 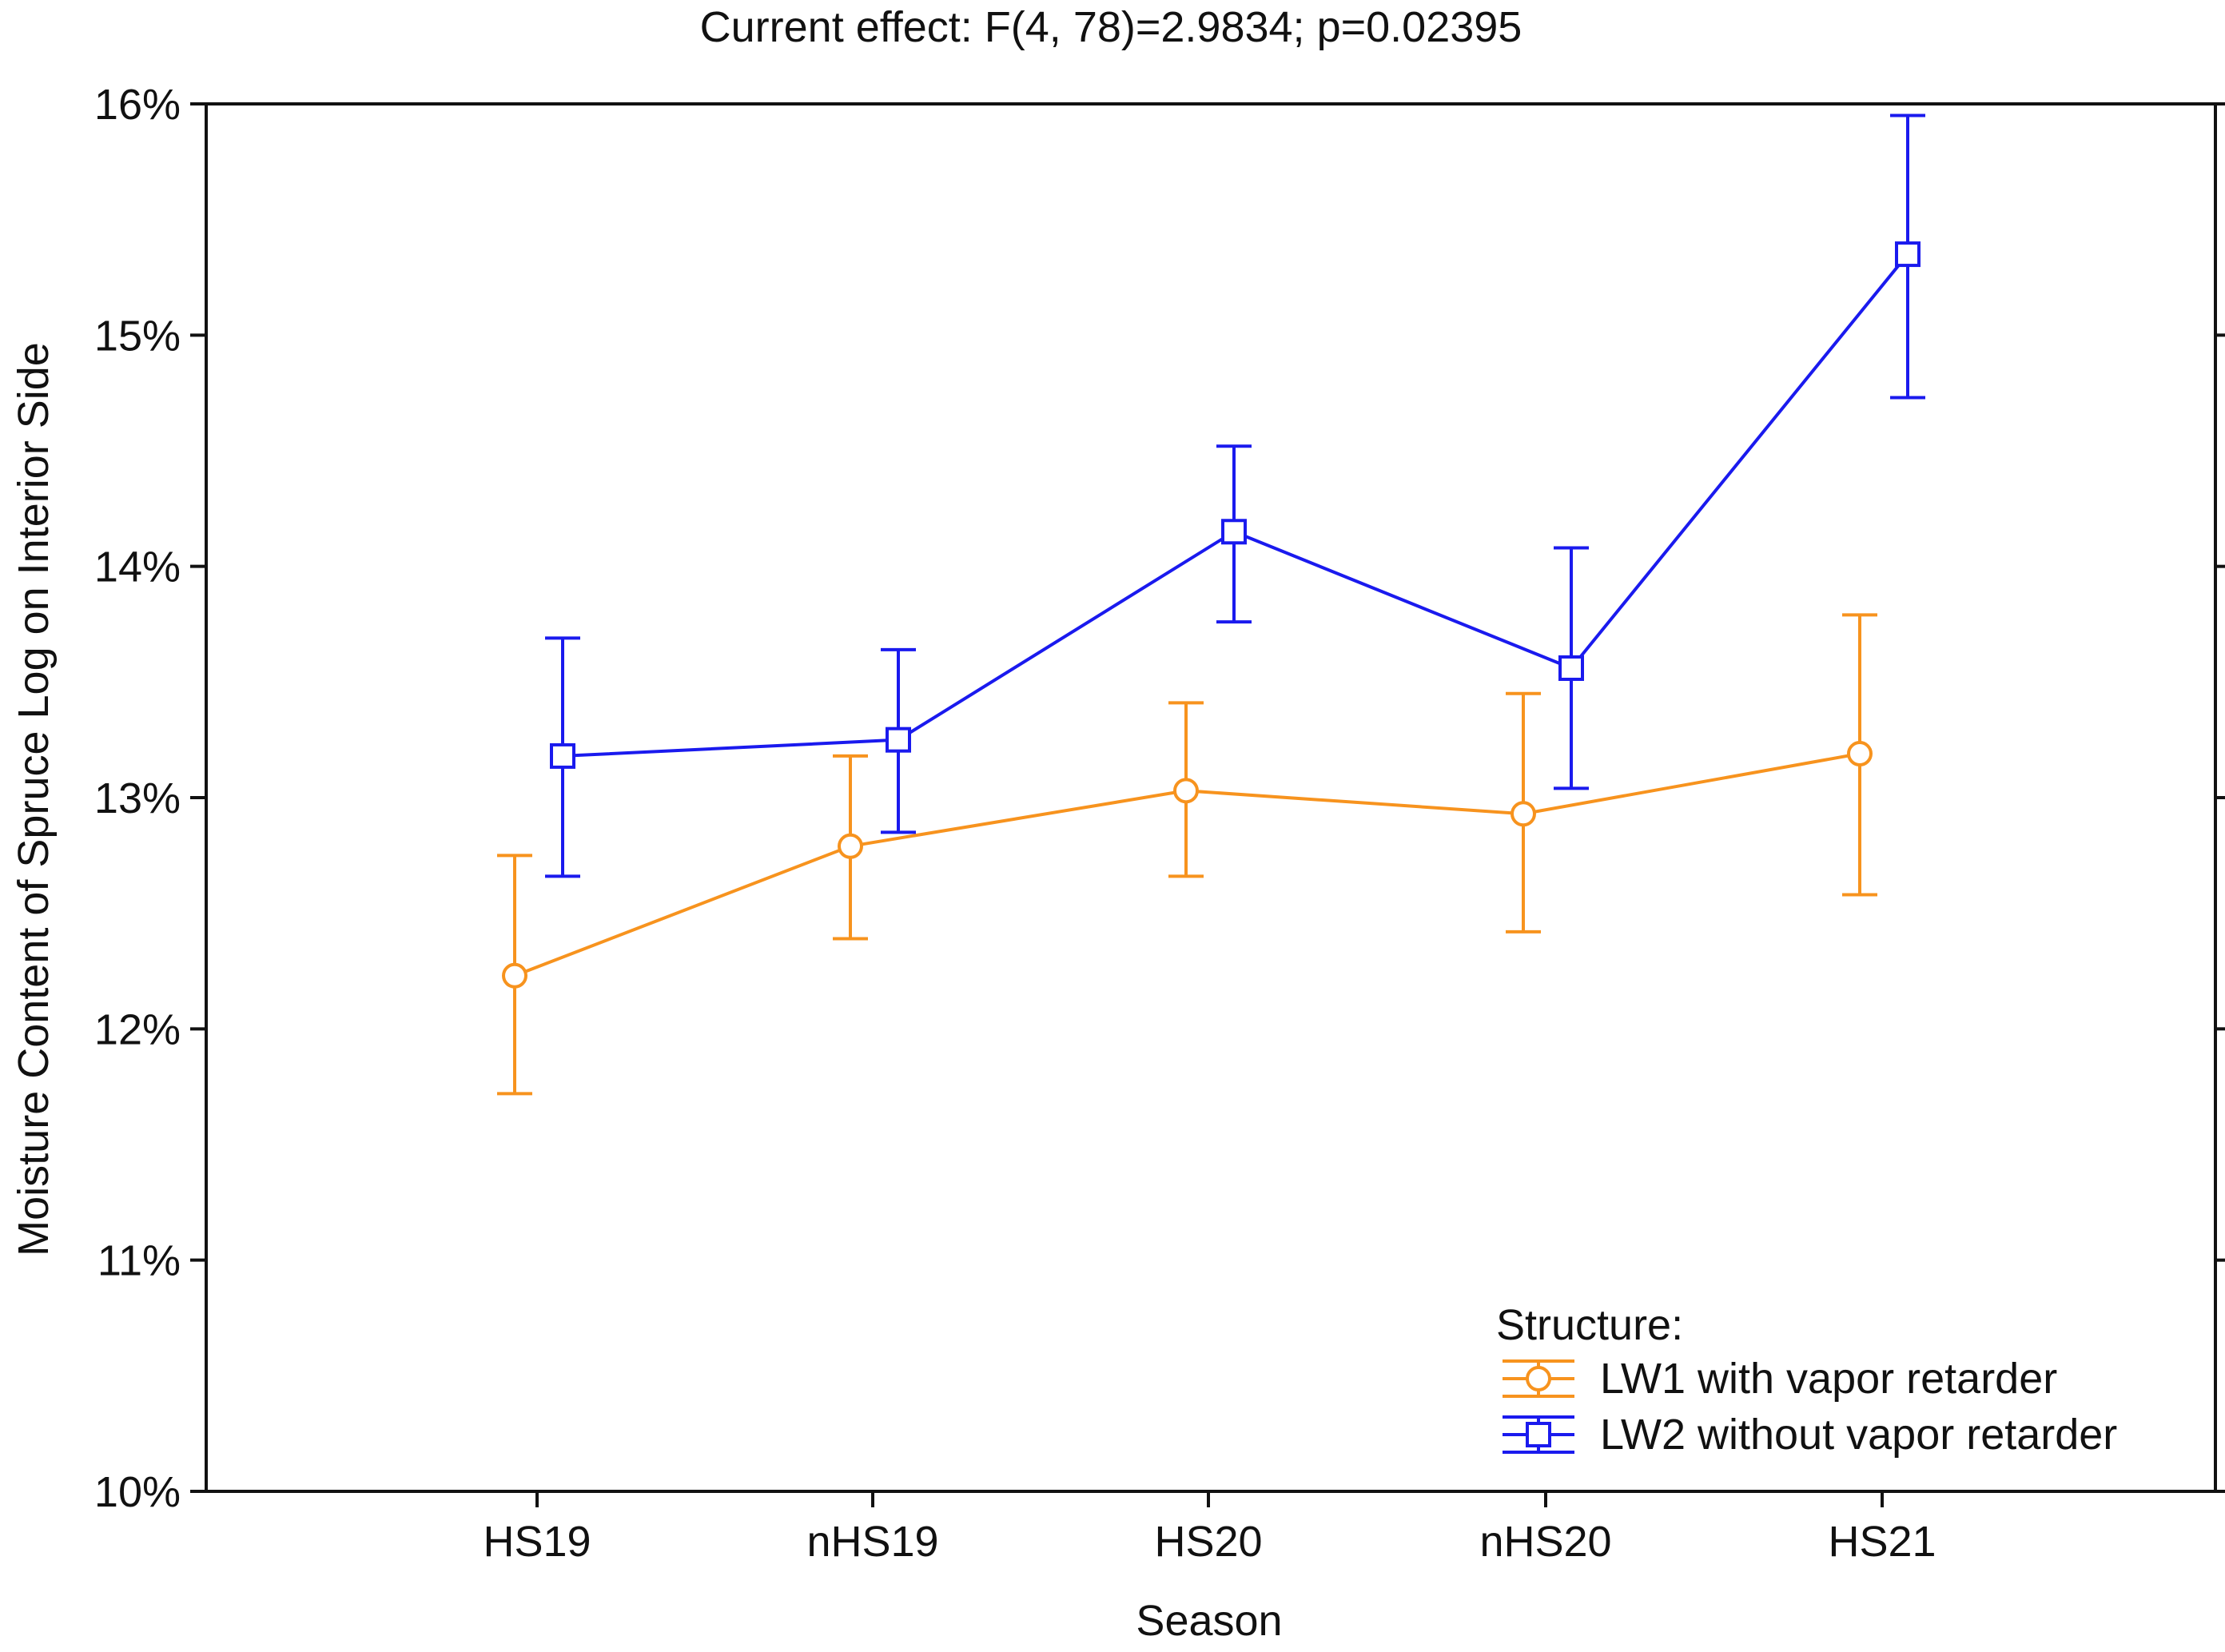 I want to click on y-tick-label-0: 10%, so click(x=137, y=1492).